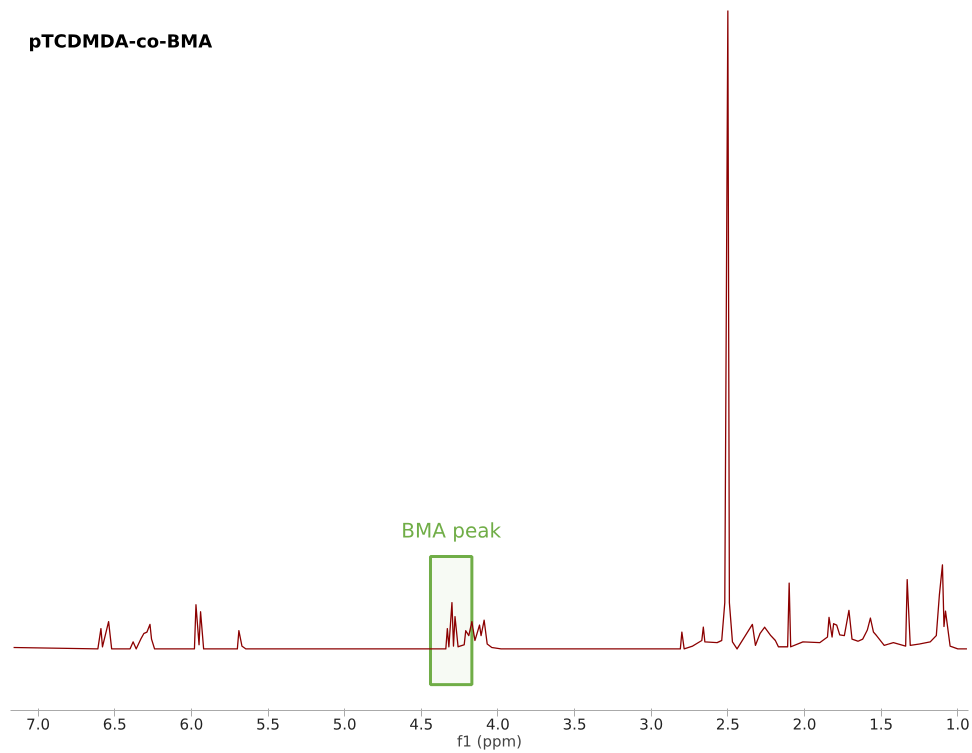 The width and height of the screenshot is (972, 753). I want to click on x-axis-title: f1 (ppm), so click(489, 741).